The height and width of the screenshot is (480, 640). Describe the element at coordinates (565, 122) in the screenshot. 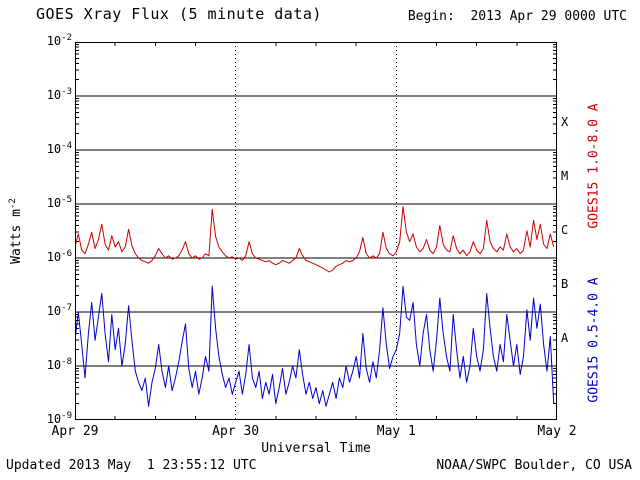

I see `flare-class-label-x: X` at that location.